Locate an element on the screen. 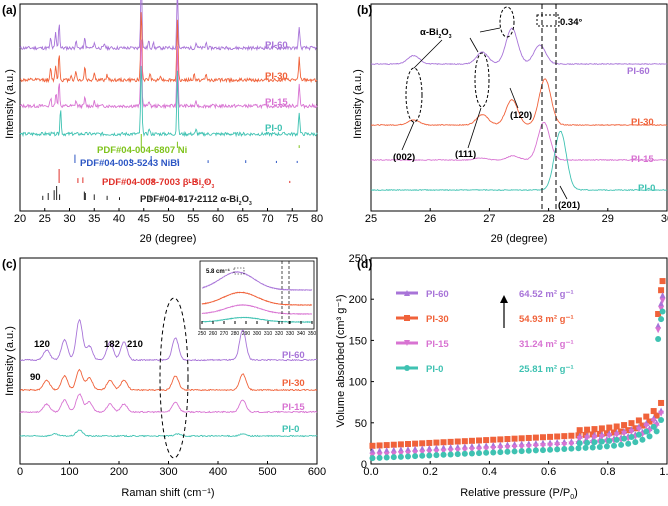  panel-b-legend-pi15: PI-15 is located at coordinates (642, 159).